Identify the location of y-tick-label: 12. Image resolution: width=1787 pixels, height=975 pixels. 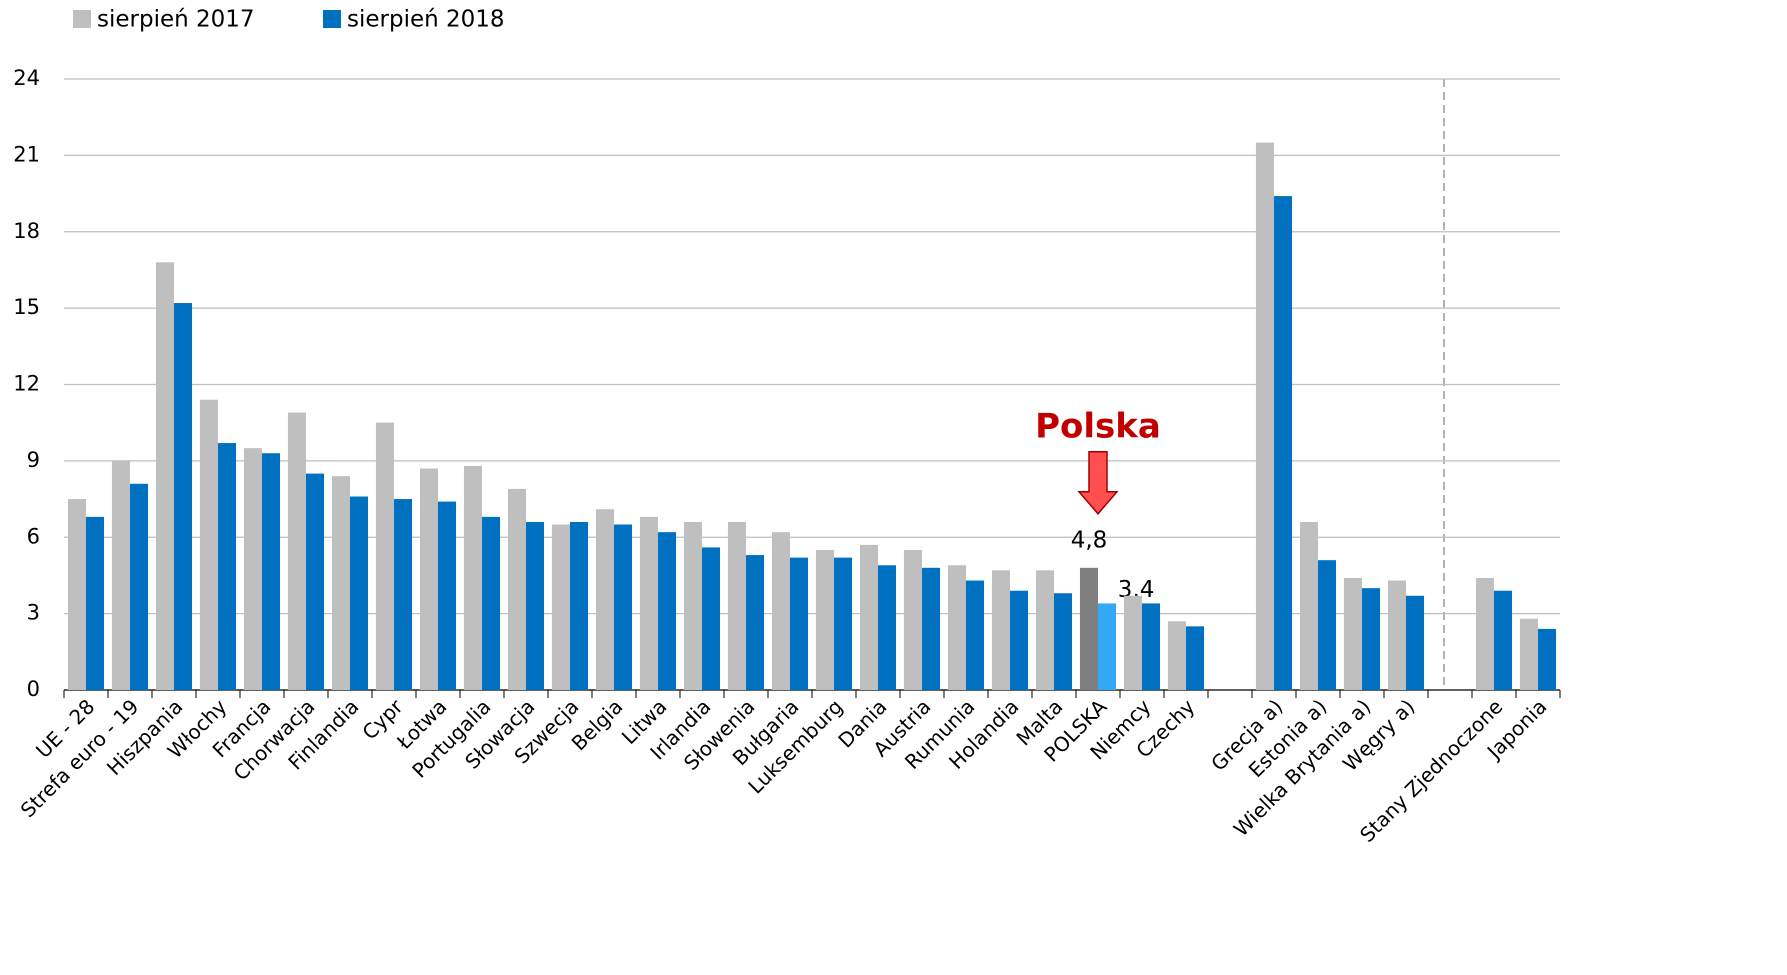
(26, 384).